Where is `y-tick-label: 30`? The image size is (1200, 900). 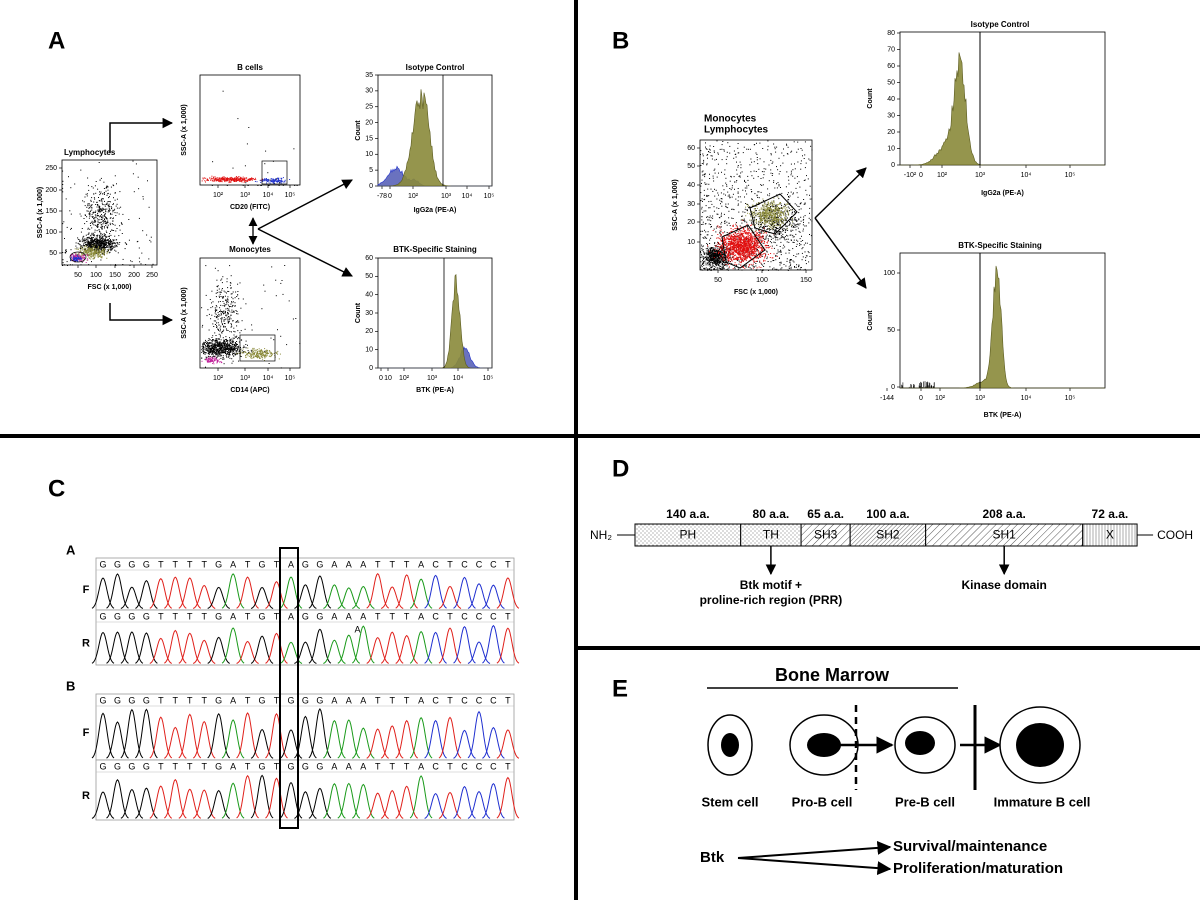 y-tick-label: 30 is located at coordinates (369, 313).